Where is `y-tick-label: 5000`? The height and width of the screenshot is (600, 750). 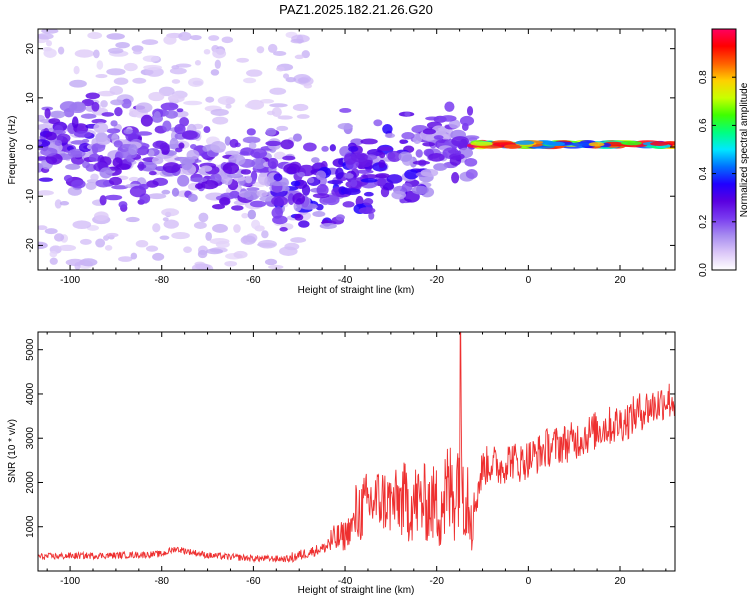
y-tick-label: 5000 is located at coordinates (30, 349).